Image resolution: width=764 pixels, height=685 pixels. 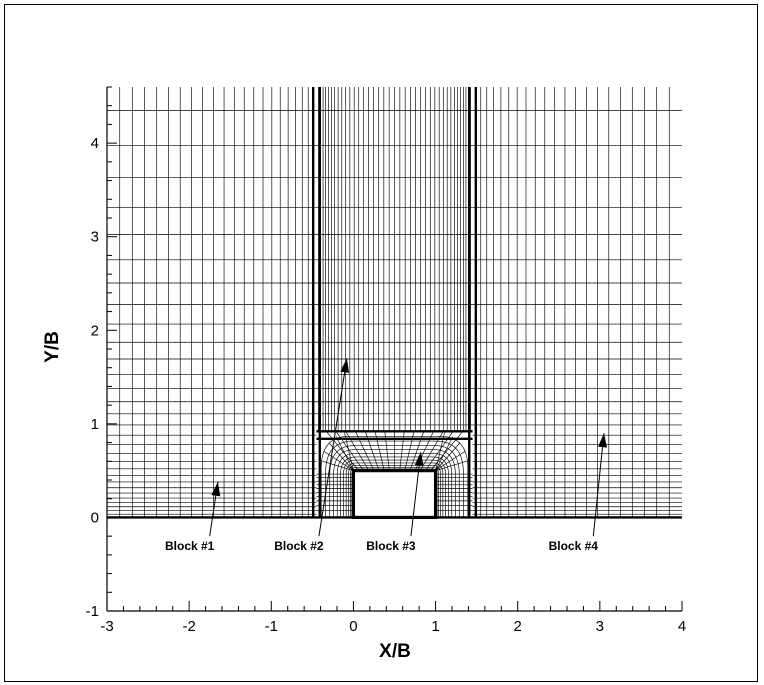 I want to click on block-arrows, so click(x=408, y=447).